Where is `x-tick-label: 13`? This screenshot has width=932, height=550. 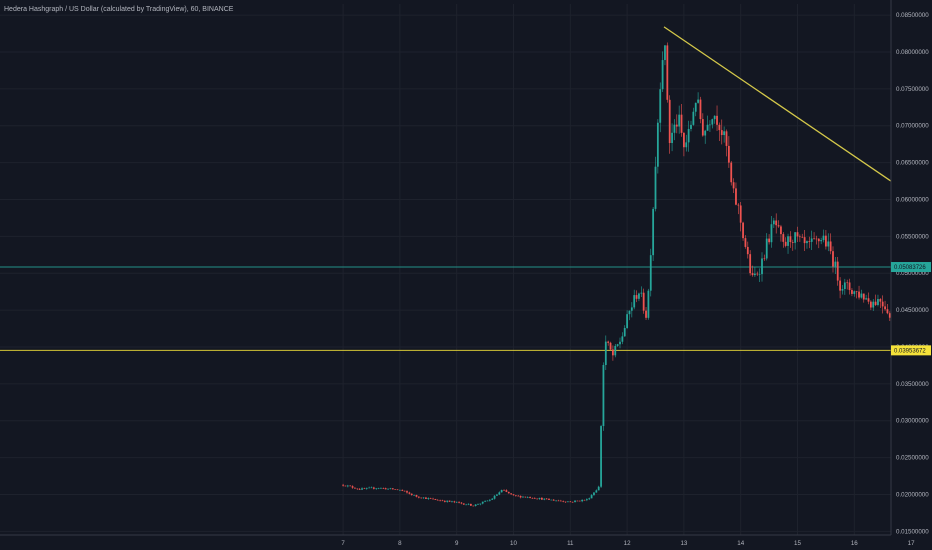
x-tick-label: 13 is located at coordinates (683, 543).